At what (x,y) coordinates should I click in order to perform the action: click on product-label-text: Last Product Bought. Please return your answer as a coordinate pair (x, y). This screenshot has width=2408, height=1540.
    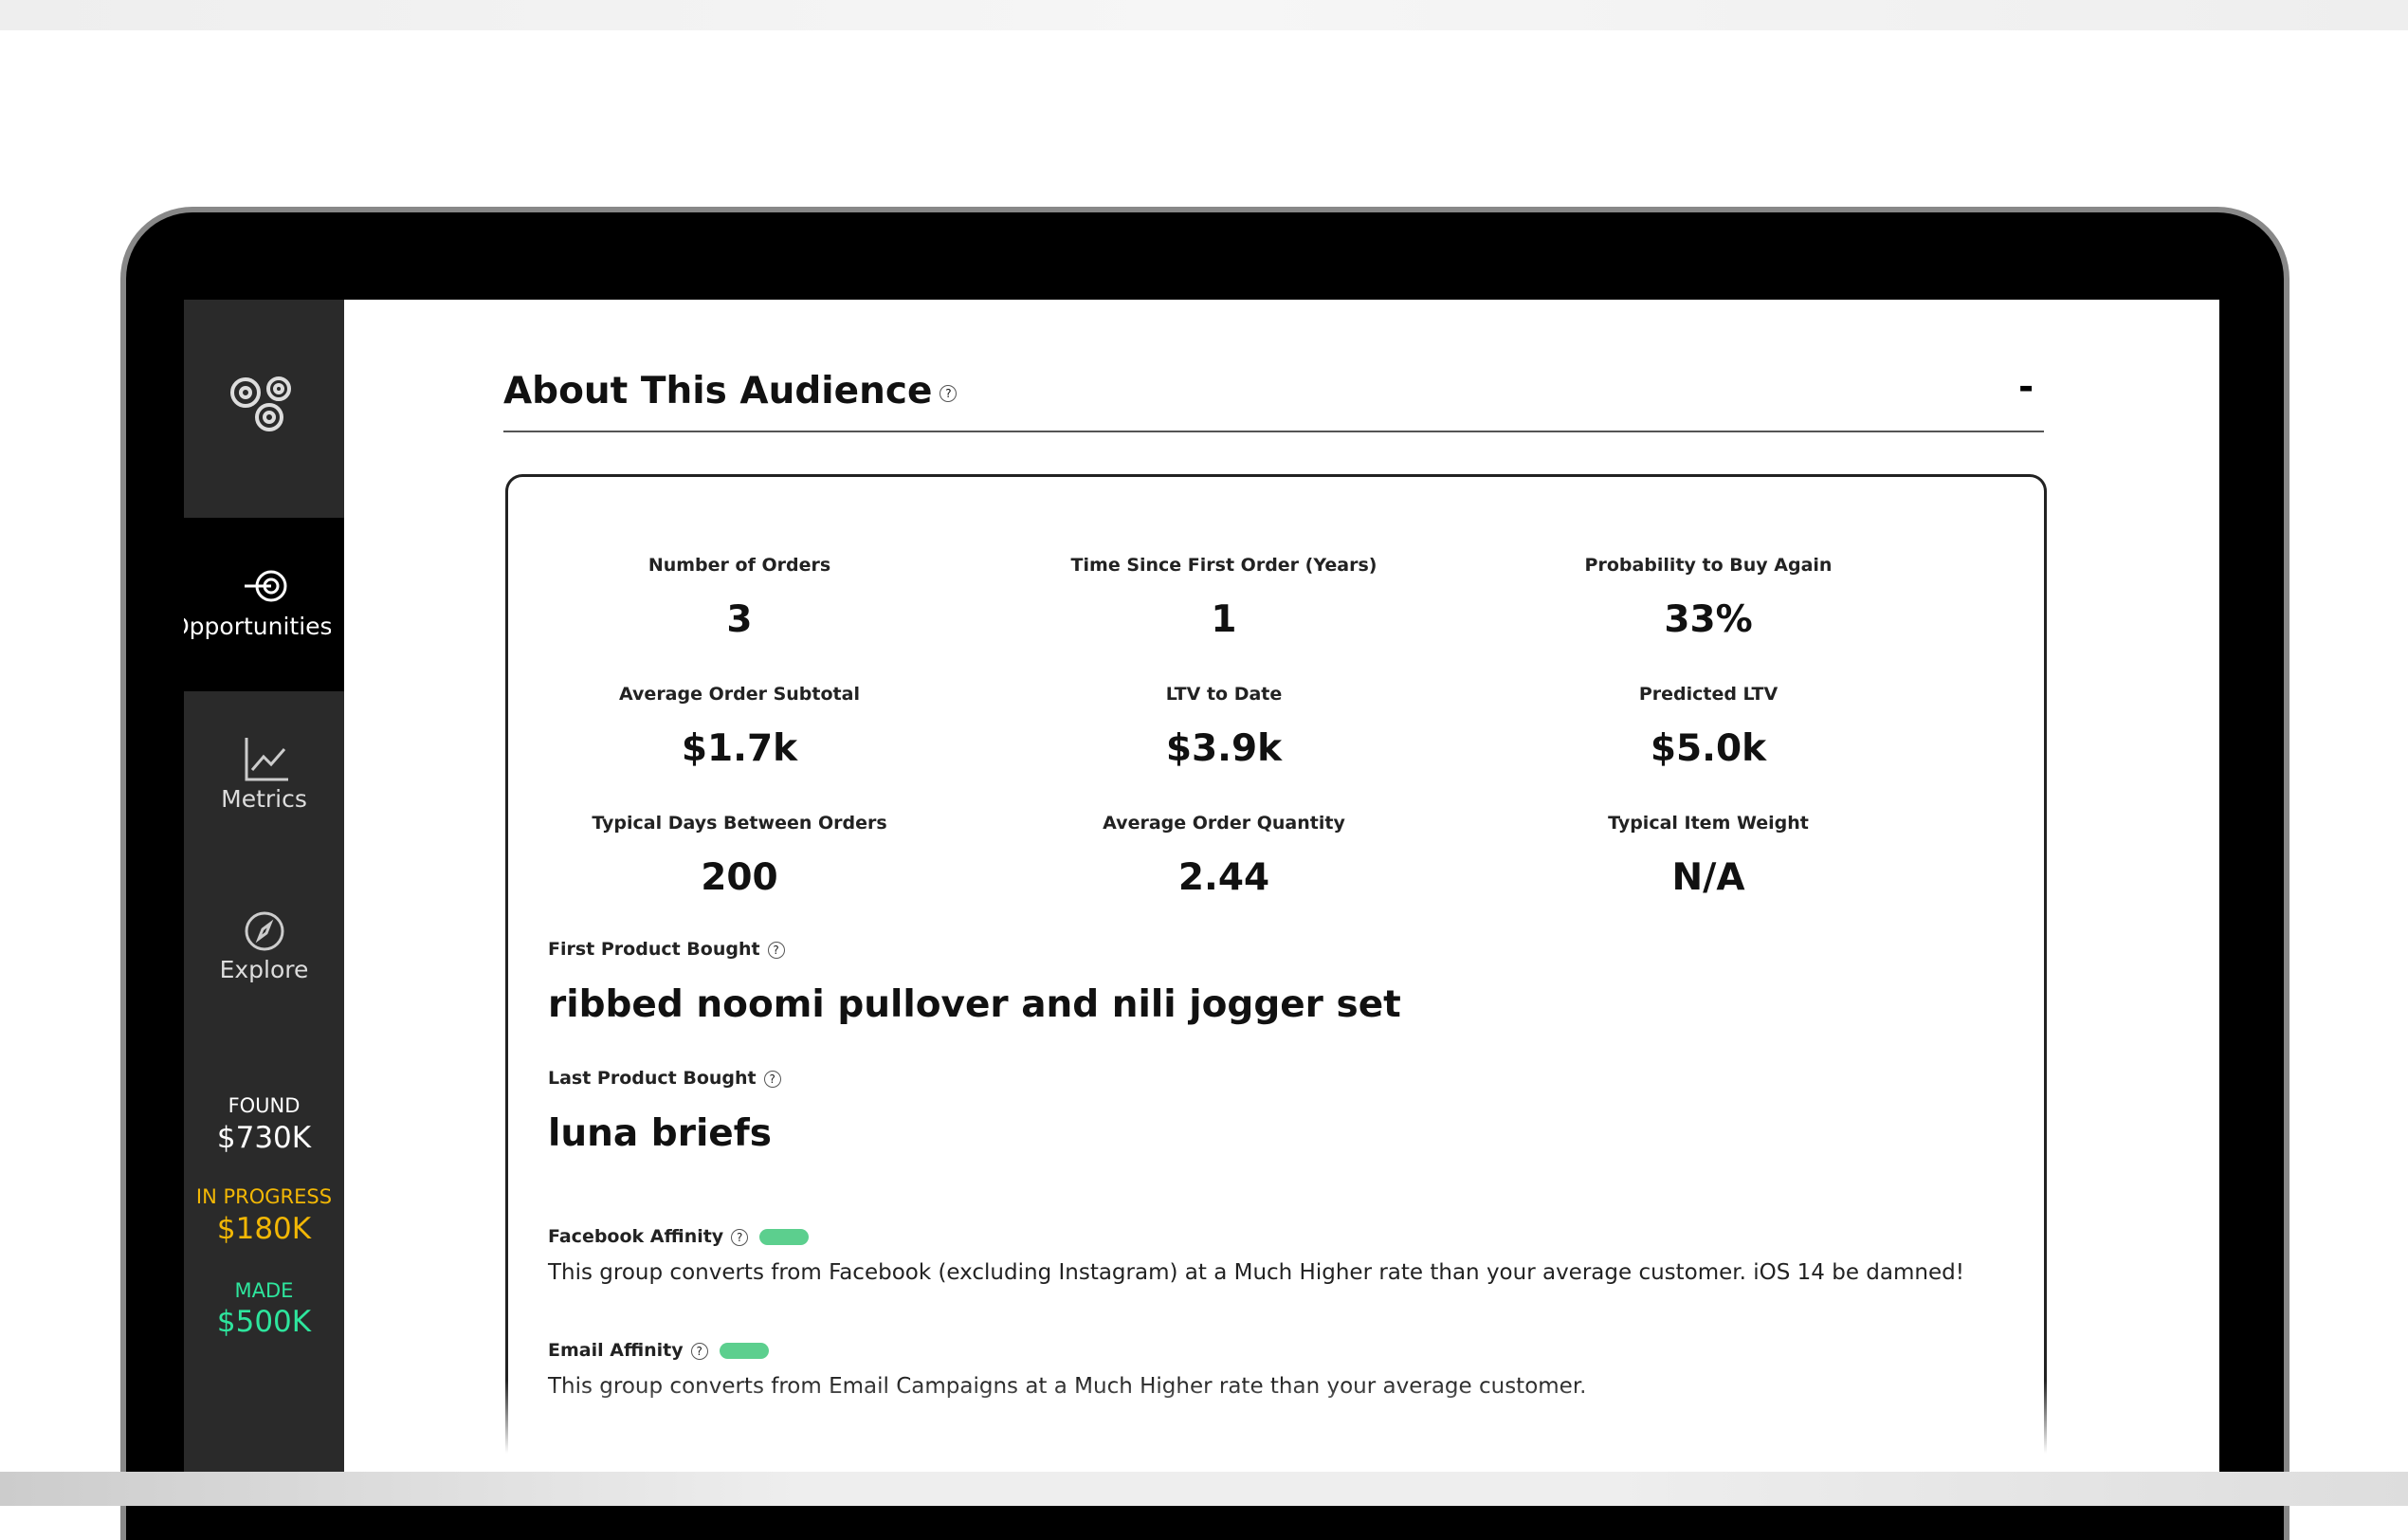
    Looking at the image, I should click on (652, 1078).